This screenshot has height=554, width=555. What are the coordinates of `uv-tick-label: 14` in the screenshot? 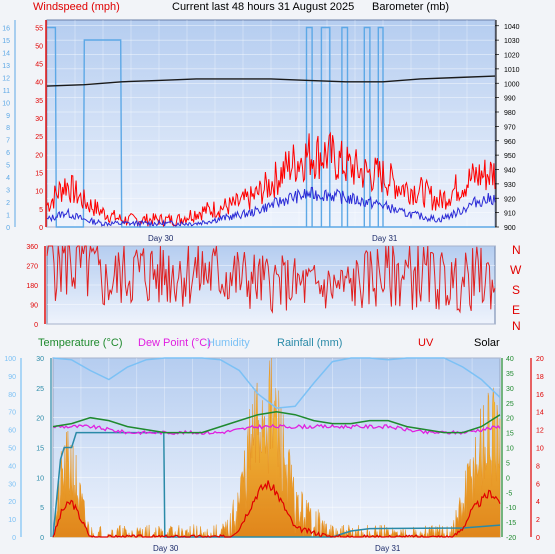 It's located at (540, 413).